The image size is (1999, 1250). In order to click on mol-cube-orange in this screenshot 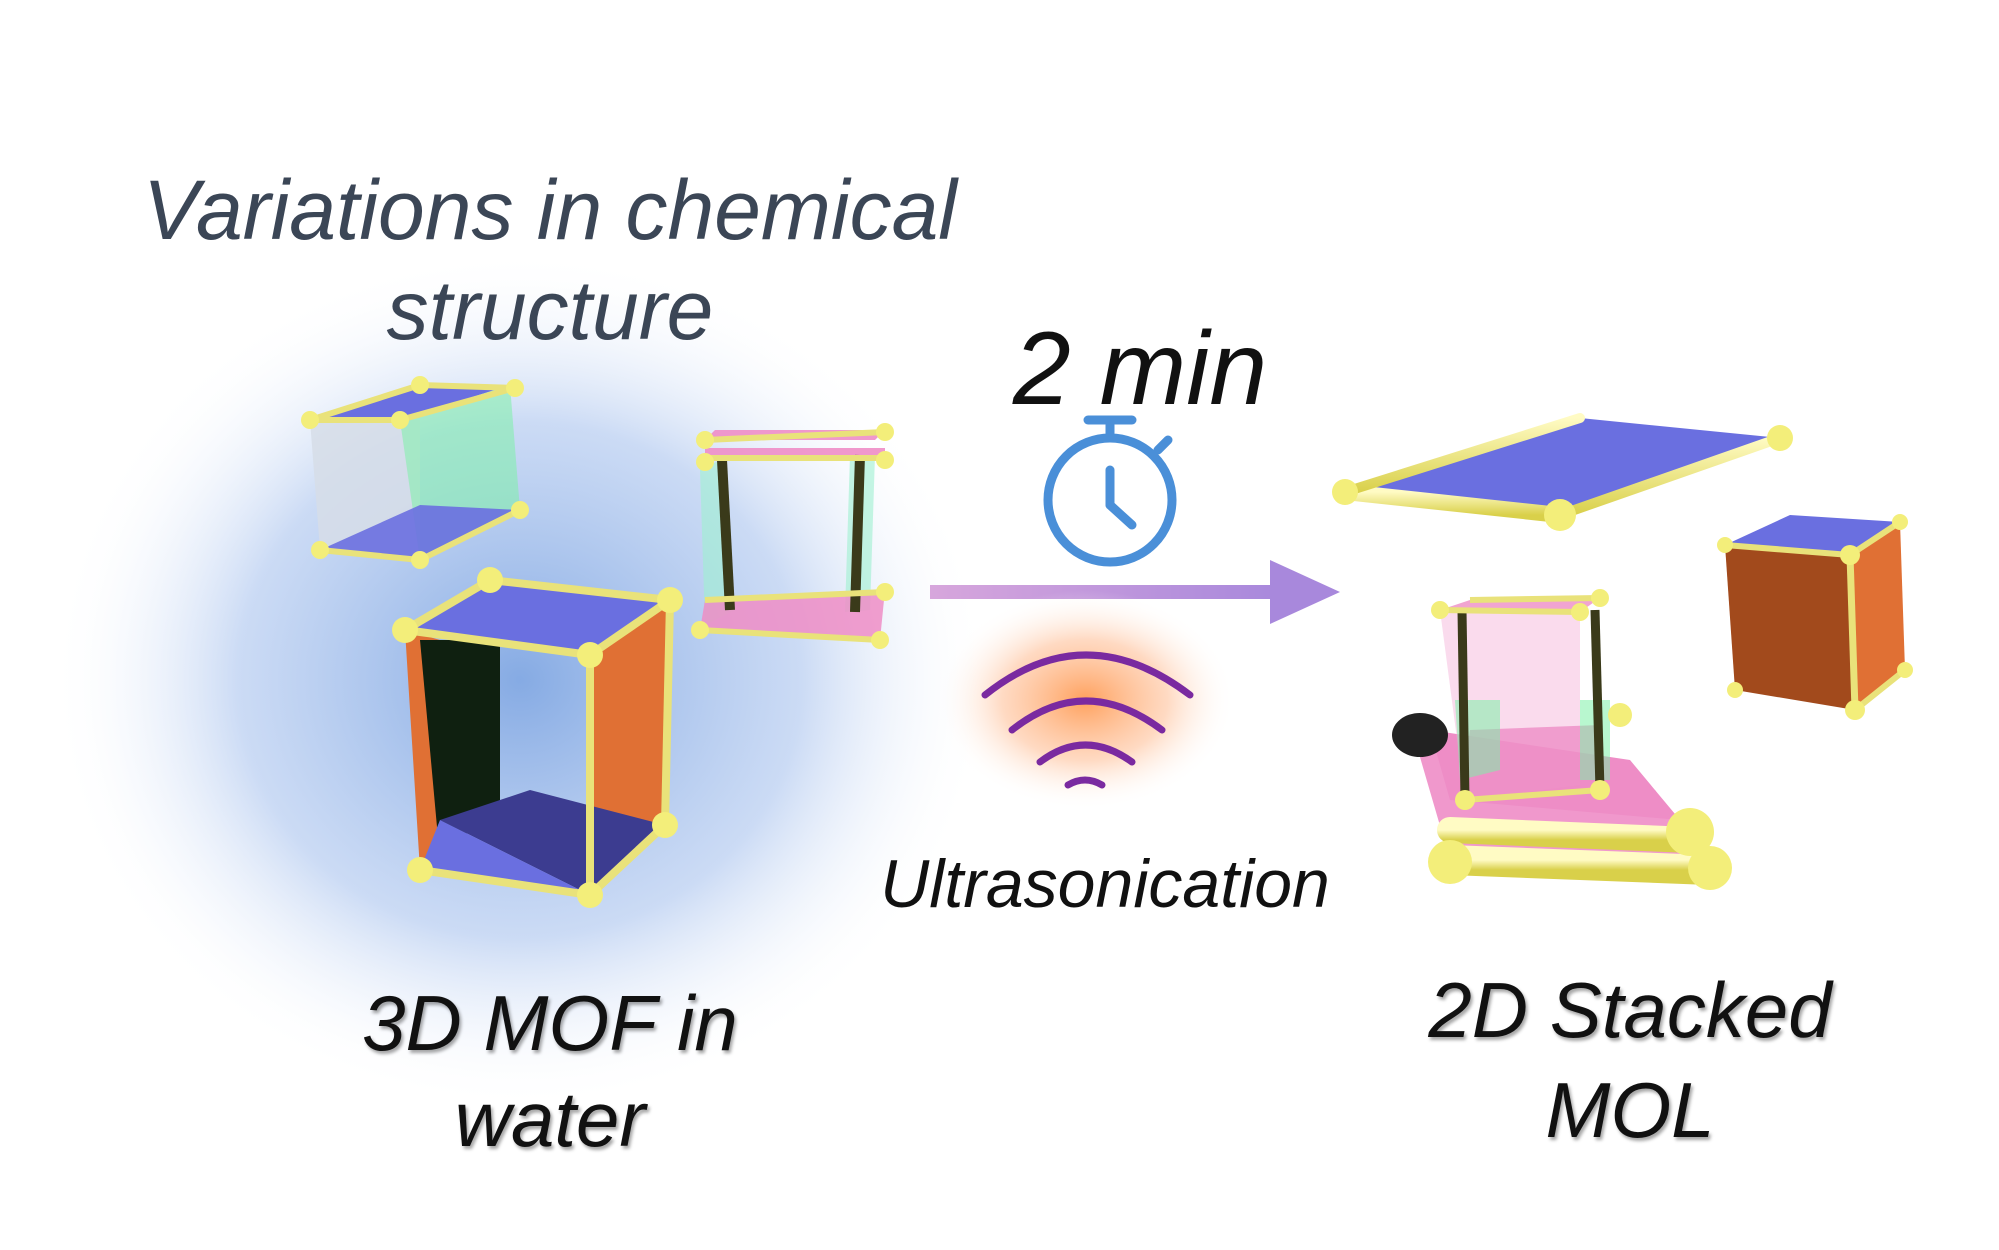, I will do `click(1815, 617)`.